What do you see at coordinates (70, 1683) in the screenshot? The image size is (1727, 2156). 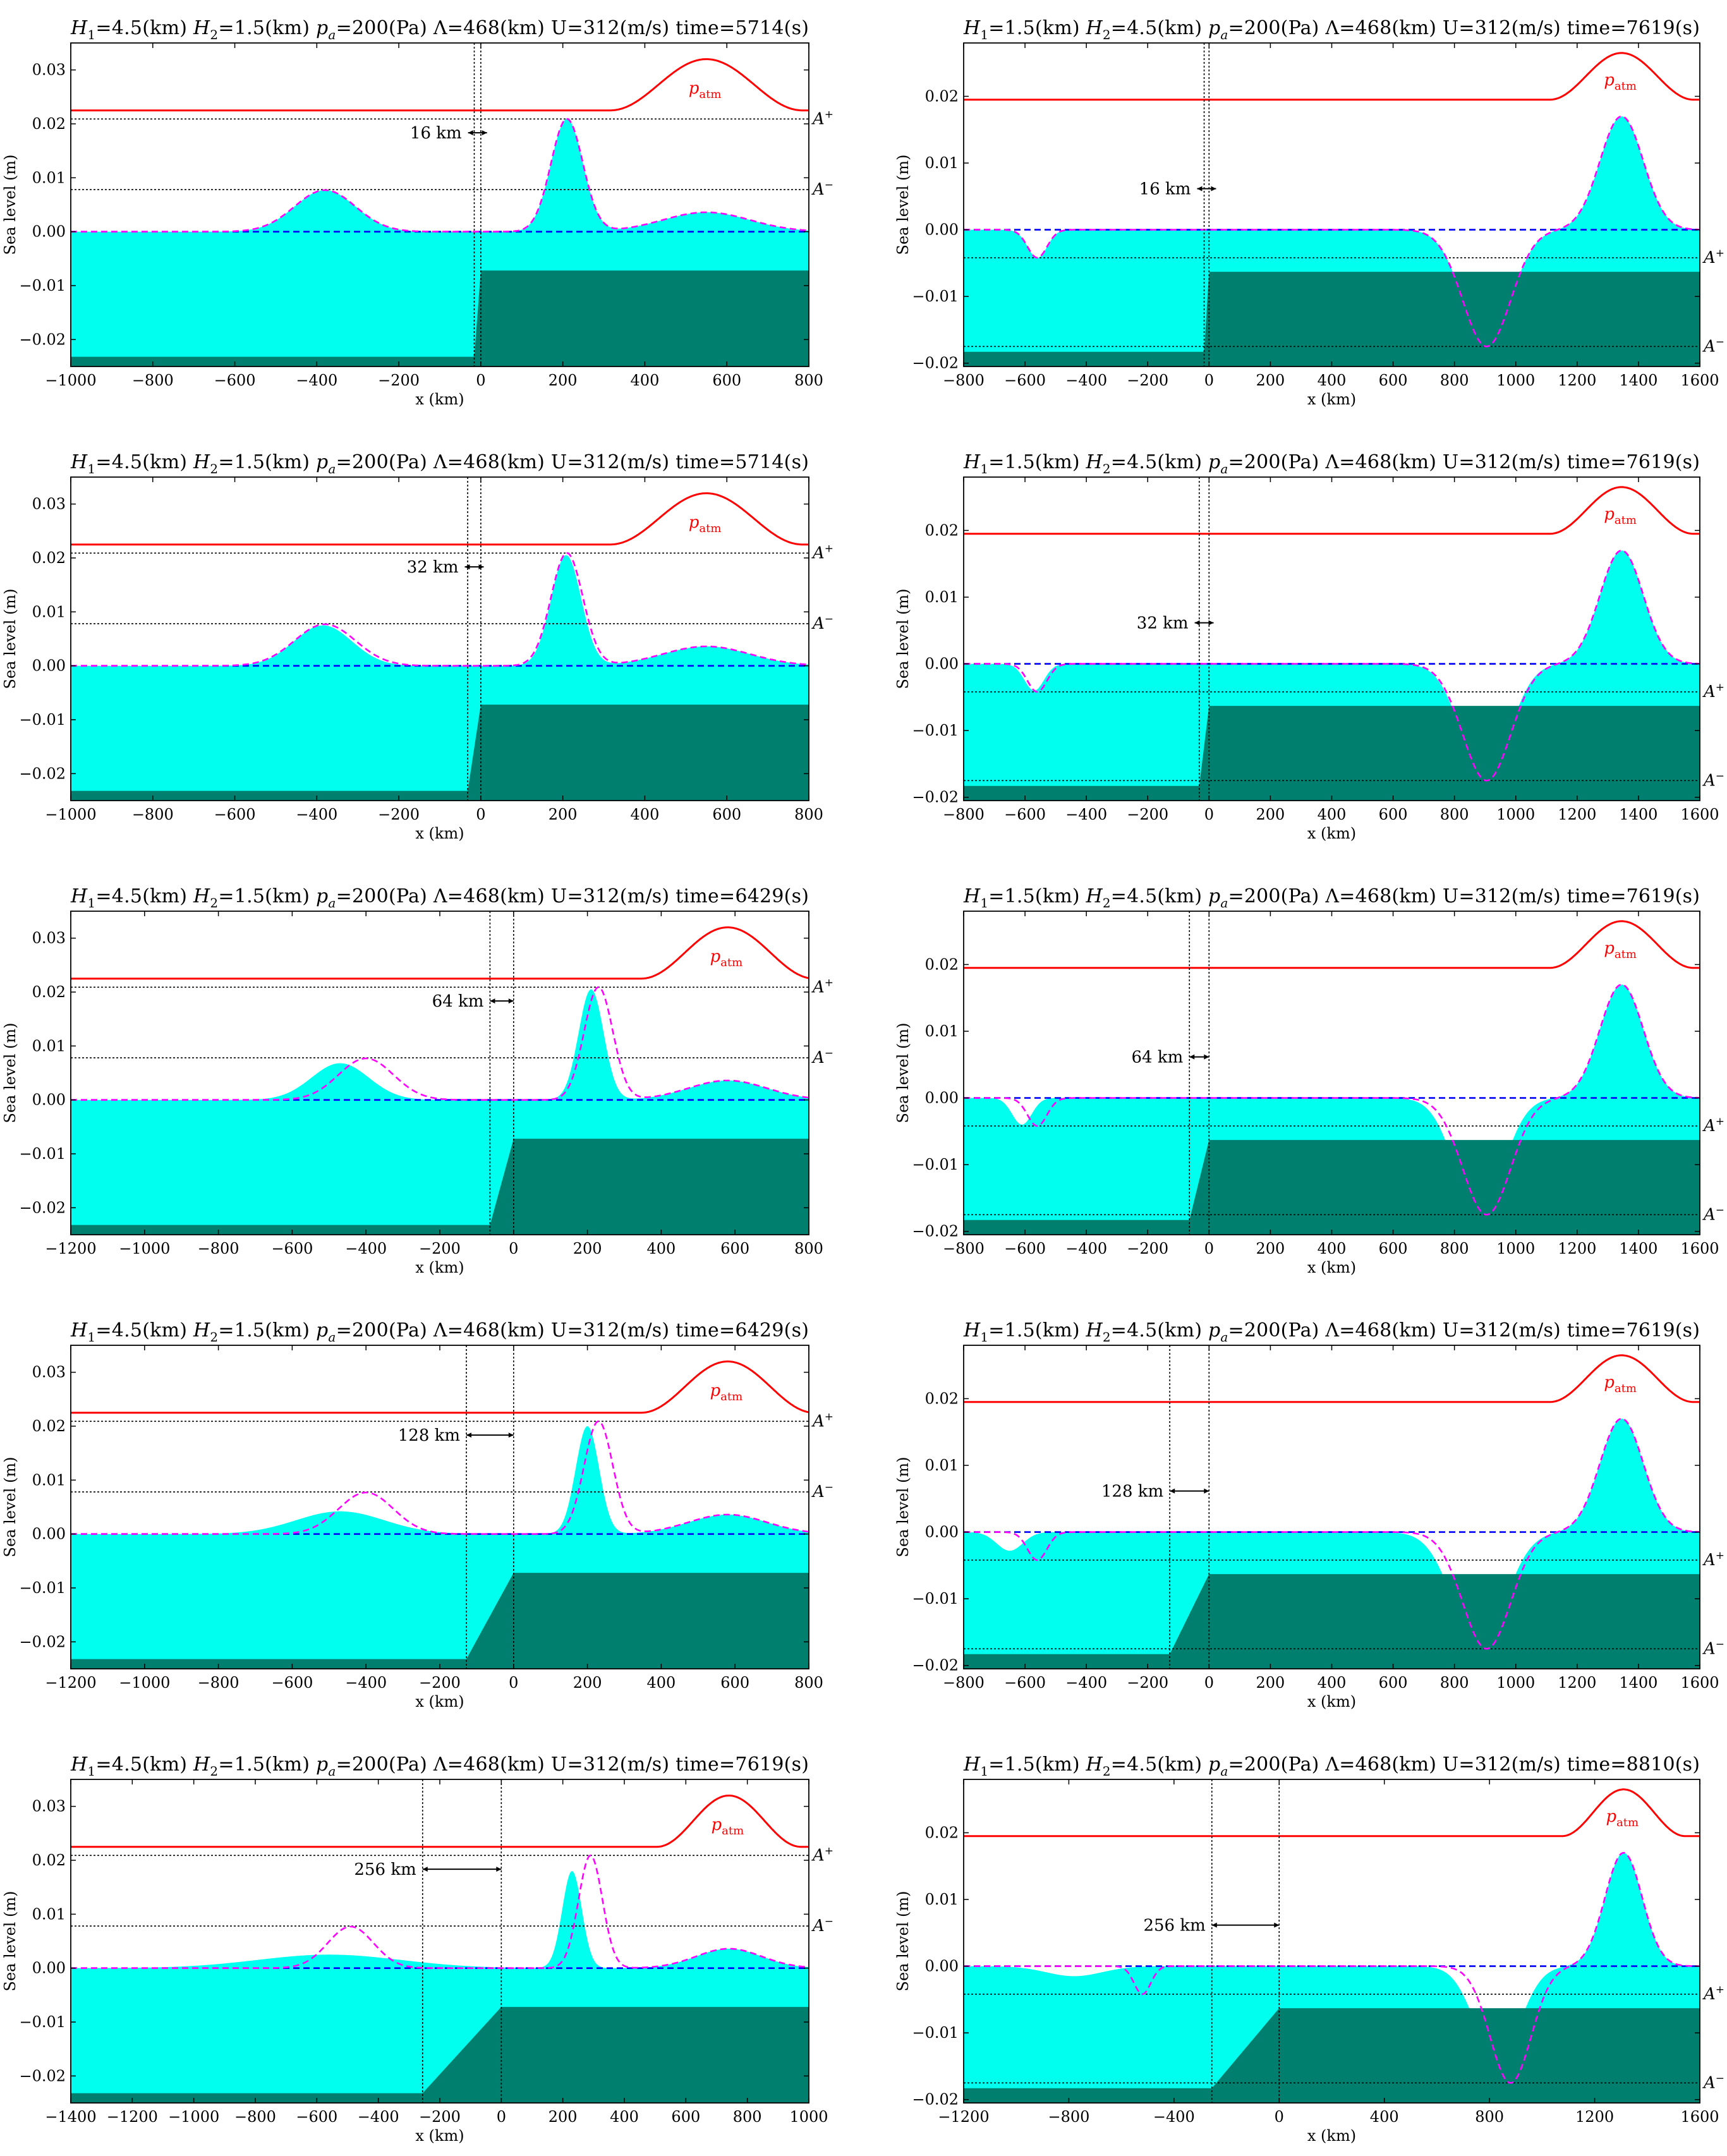 I see `x-tick-label: −1200` at bounding box center [70, 1683].